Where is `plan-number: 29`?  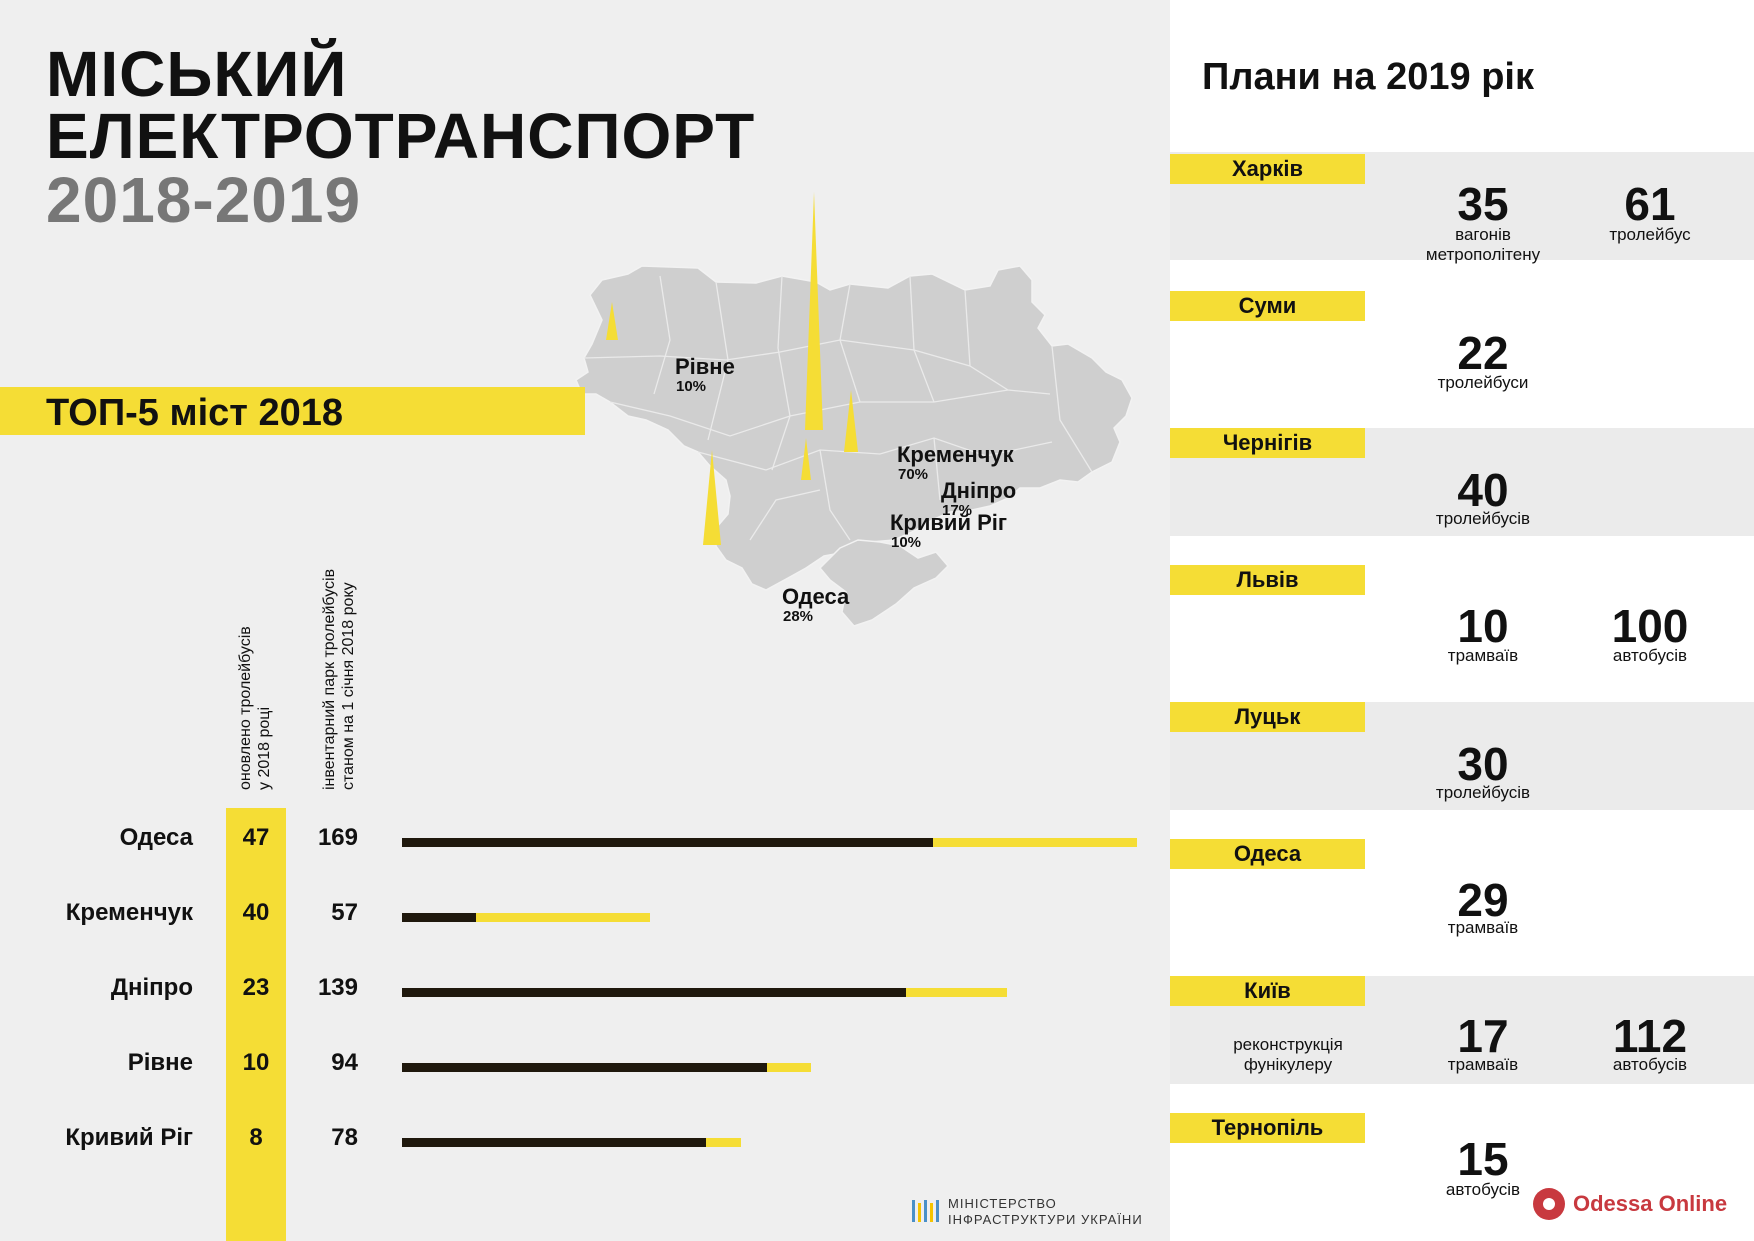 plan-number: 29 is located at coordinates (1483, 900).